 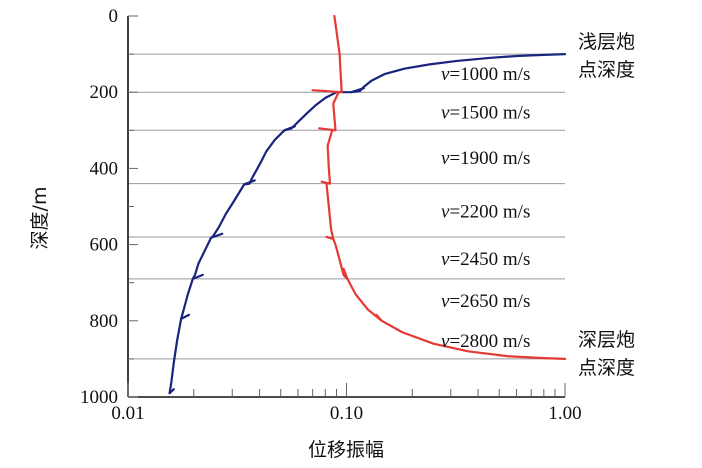 I want to click on x-tick-label-1: 0.10, so click(x=346, y=413).